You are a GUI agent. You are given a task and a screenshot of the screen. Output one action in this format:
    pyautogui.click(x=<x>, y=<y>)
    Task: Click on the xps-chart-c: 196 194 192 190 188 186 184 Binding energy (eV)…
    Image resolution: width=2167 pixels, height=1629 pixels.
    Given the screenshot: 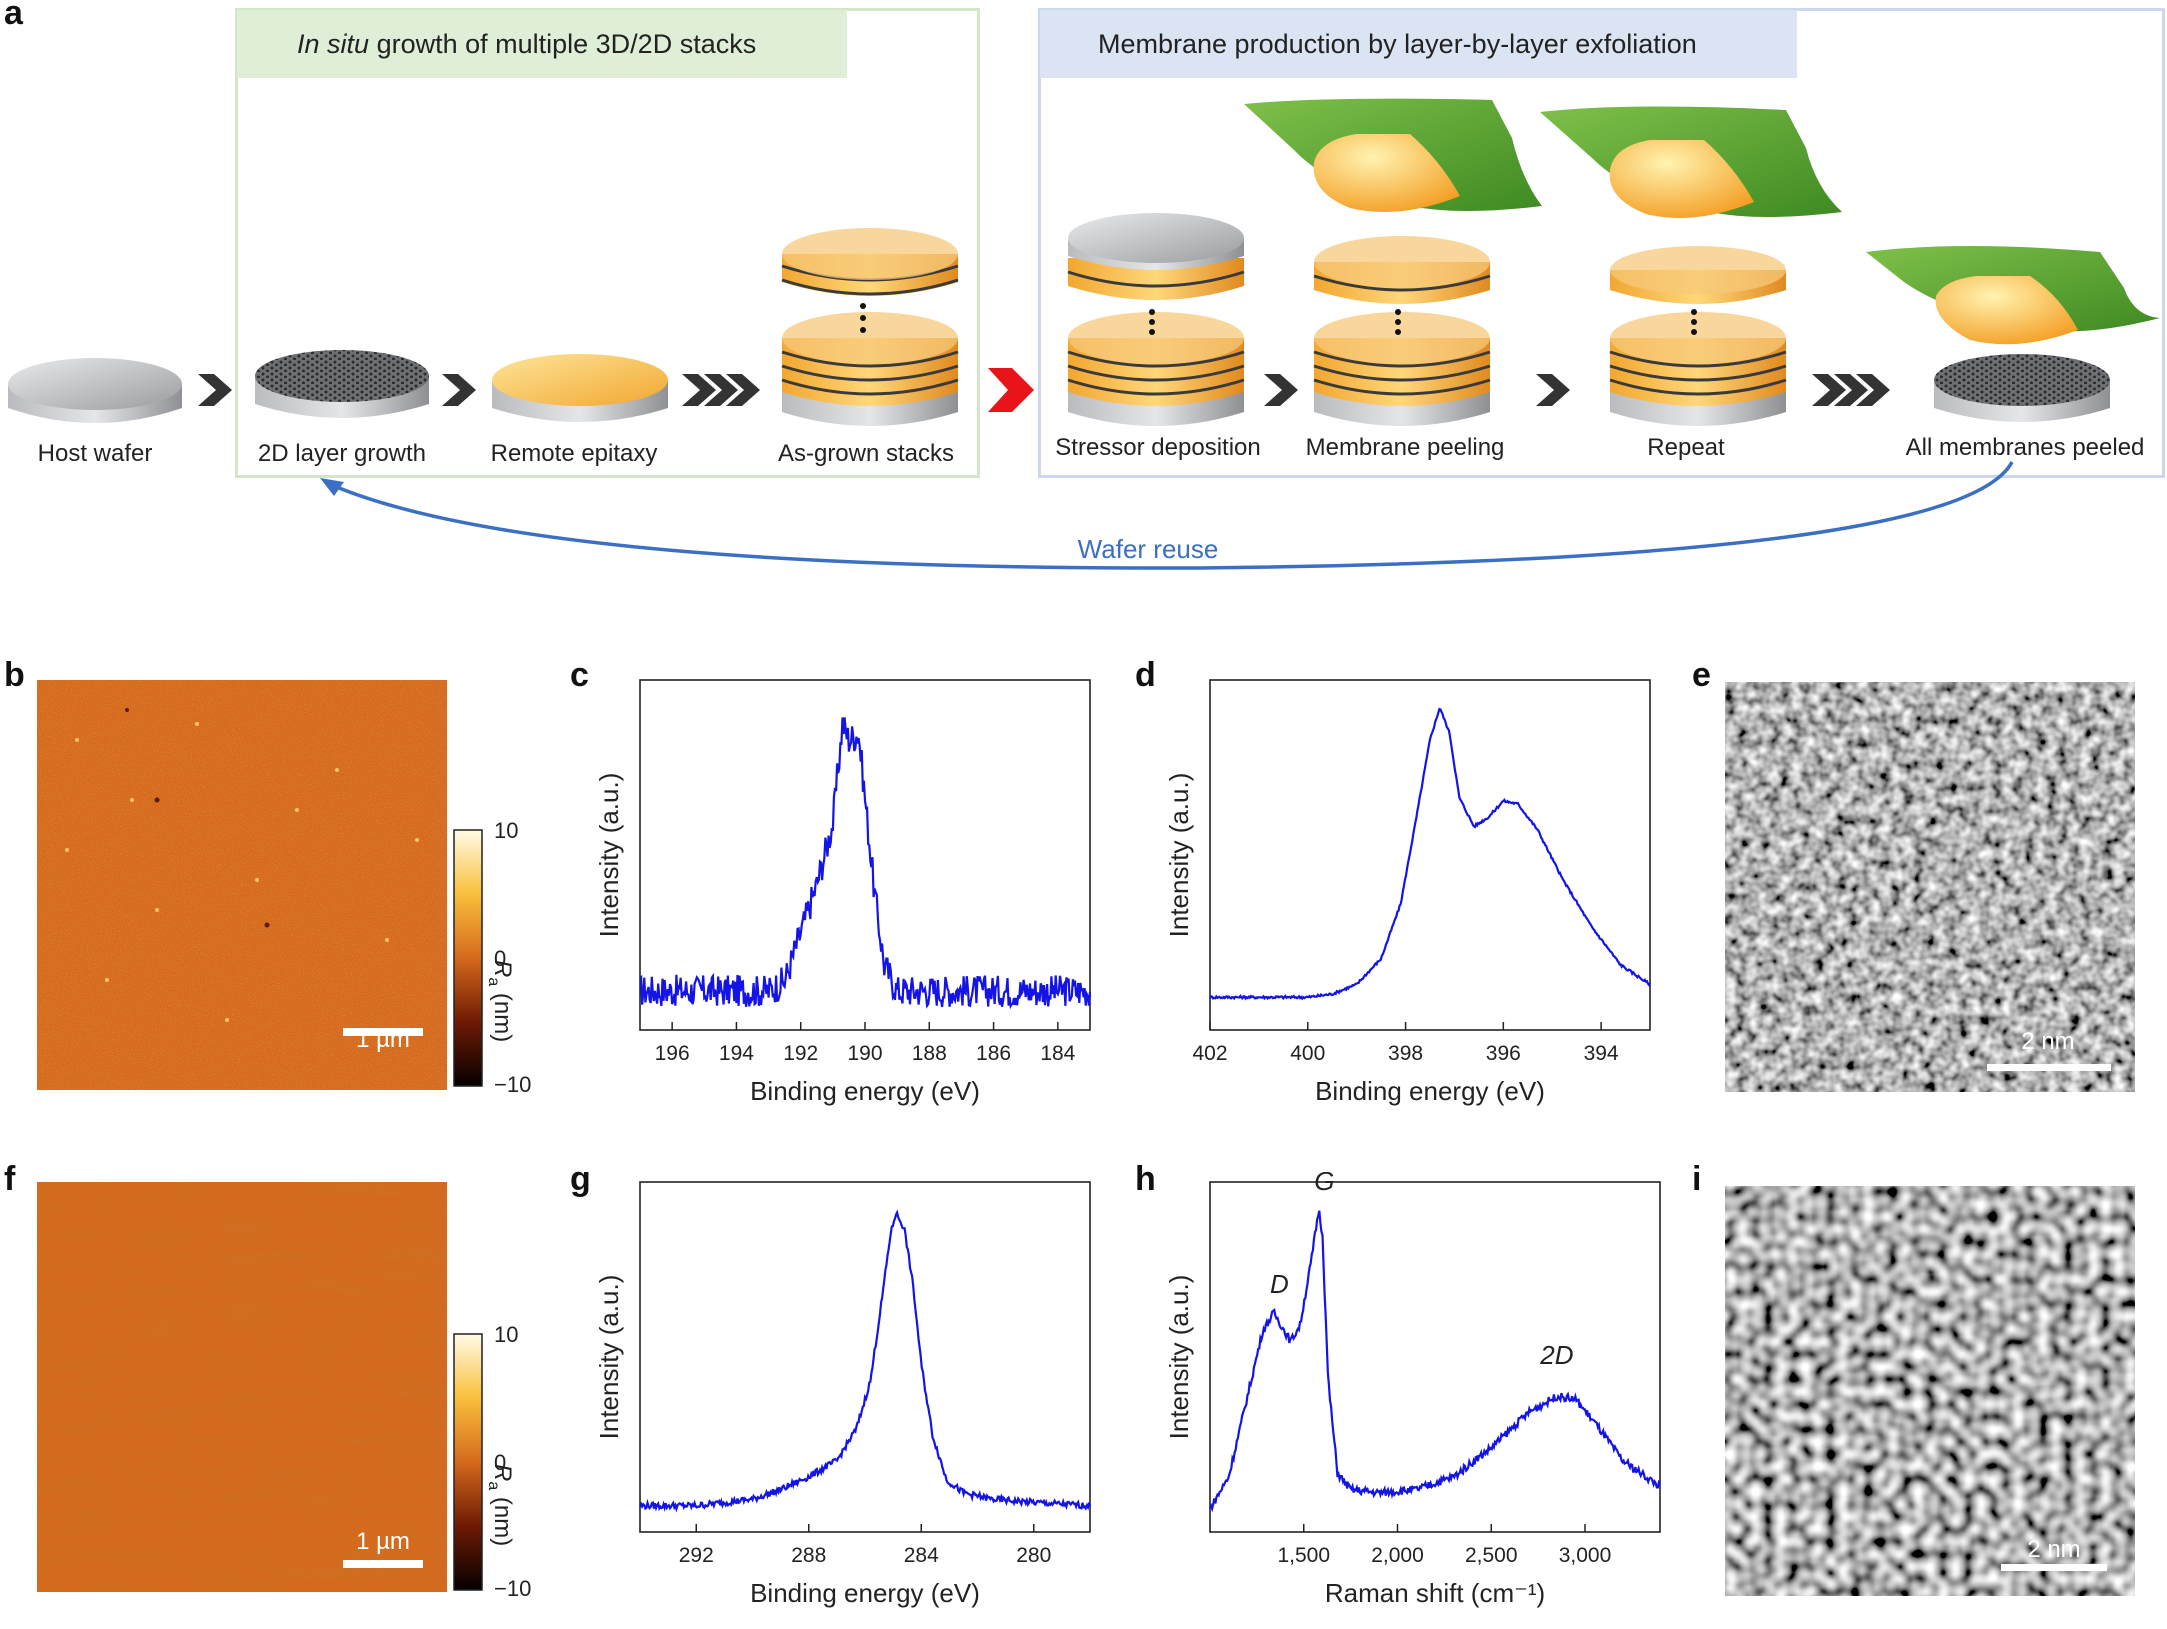 What is the action you would take?
    pyautogui.click(x=843, y=892)
    